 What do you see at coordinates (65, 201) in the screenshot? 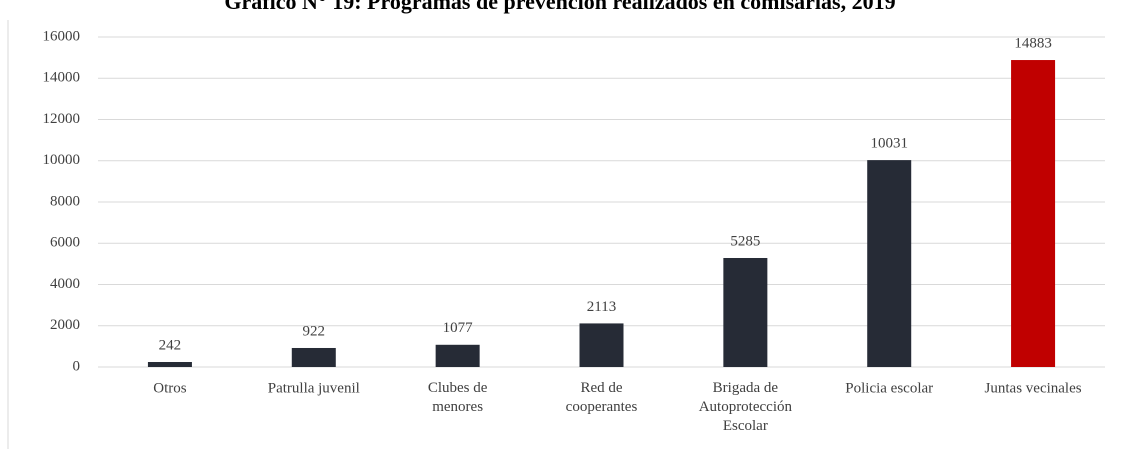
I see `y-tick-label: 8000` at bounding box center [65, 201].